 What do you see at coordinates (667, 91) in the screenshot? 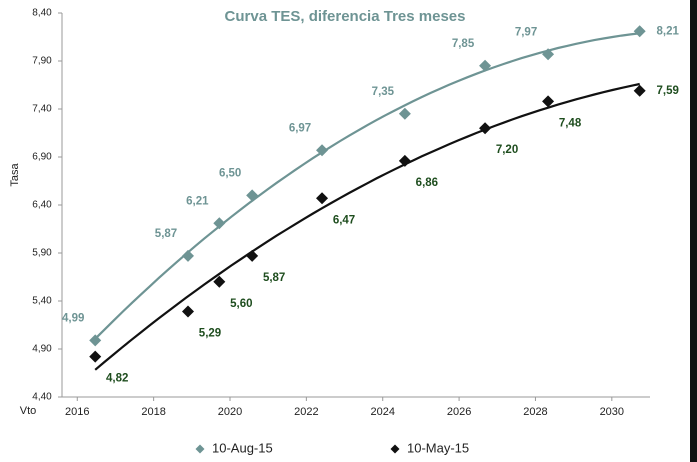
I see `data-label: 7,59` at bounding box center [667, 91].